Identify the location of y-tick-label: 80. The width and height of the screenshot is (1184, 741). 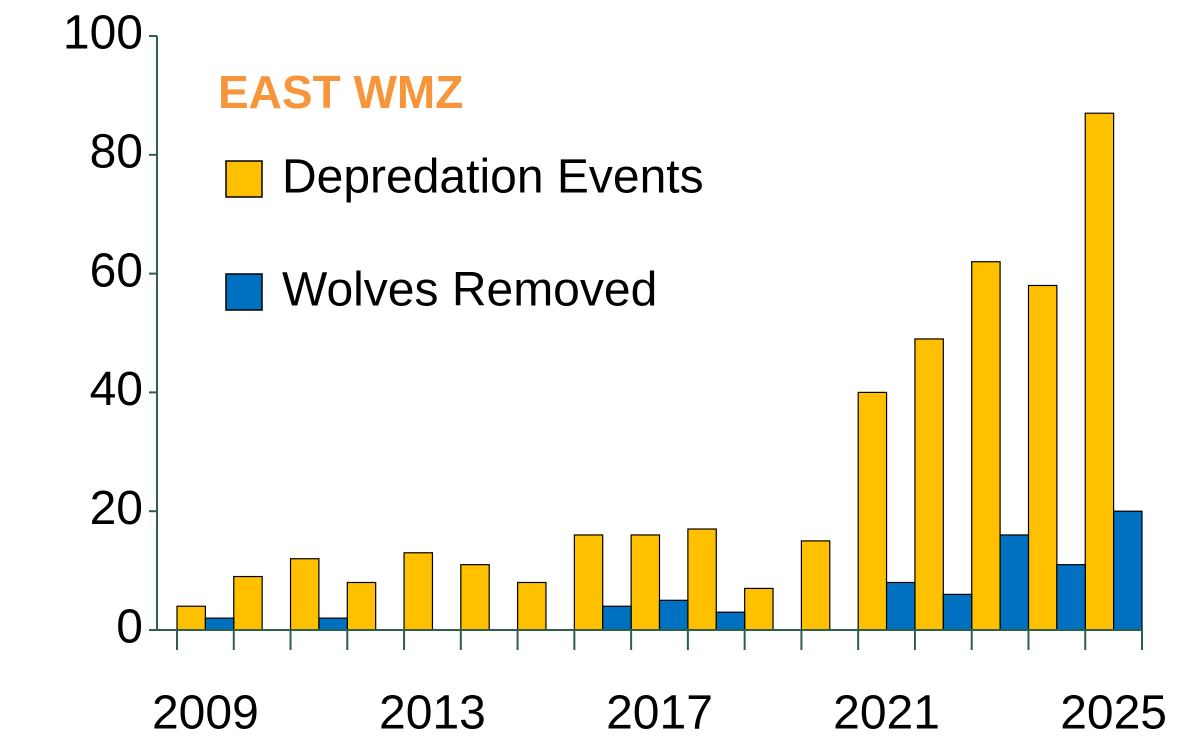
(116, 151).